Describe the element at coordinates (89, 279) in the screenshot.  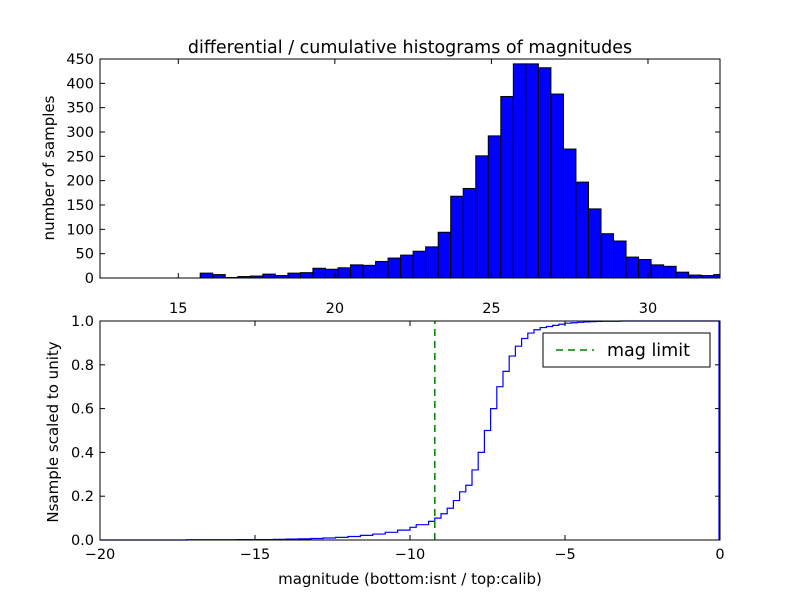
I see `y-tick-label: 0` at that location.